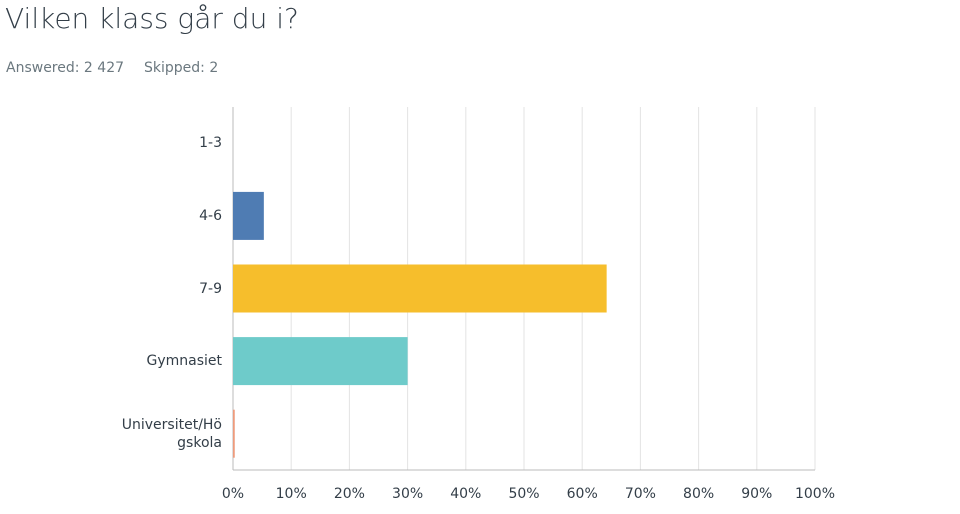 Image resolution: width=960 pixels, height=514 pixels. Describe the element at coordinates (523, 494) in the screenshot. I see `x-tick-label: 50%` at that location.